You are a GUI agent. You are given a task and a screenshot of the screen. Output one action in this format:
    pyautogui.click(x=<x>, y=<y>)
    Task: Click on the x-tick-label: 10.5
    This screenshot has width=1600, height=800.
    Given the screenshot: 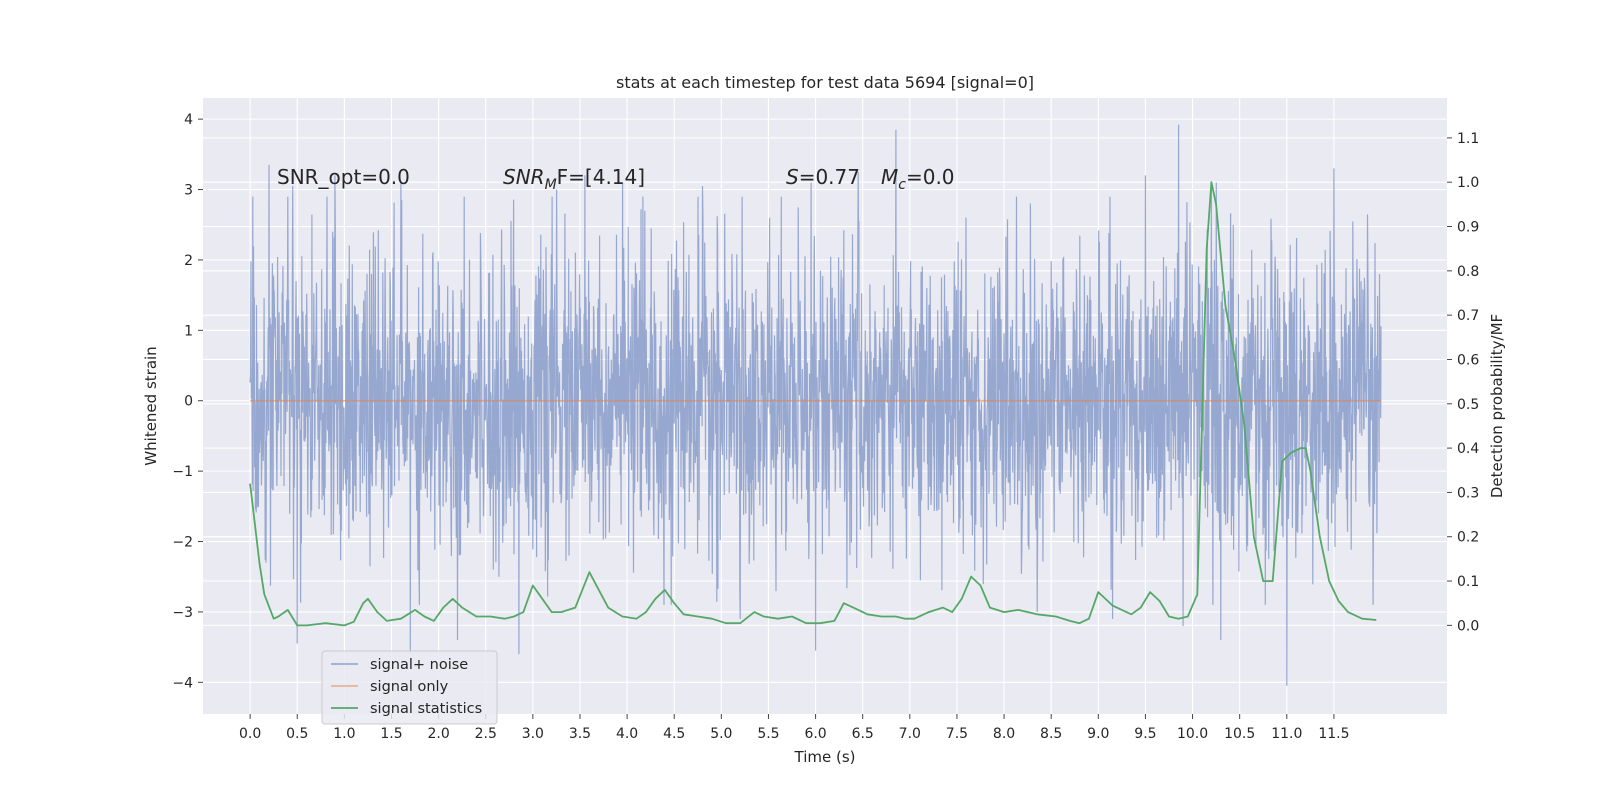 What is the action you would take?
    pyautogui.click(x=1239, y=734)
    